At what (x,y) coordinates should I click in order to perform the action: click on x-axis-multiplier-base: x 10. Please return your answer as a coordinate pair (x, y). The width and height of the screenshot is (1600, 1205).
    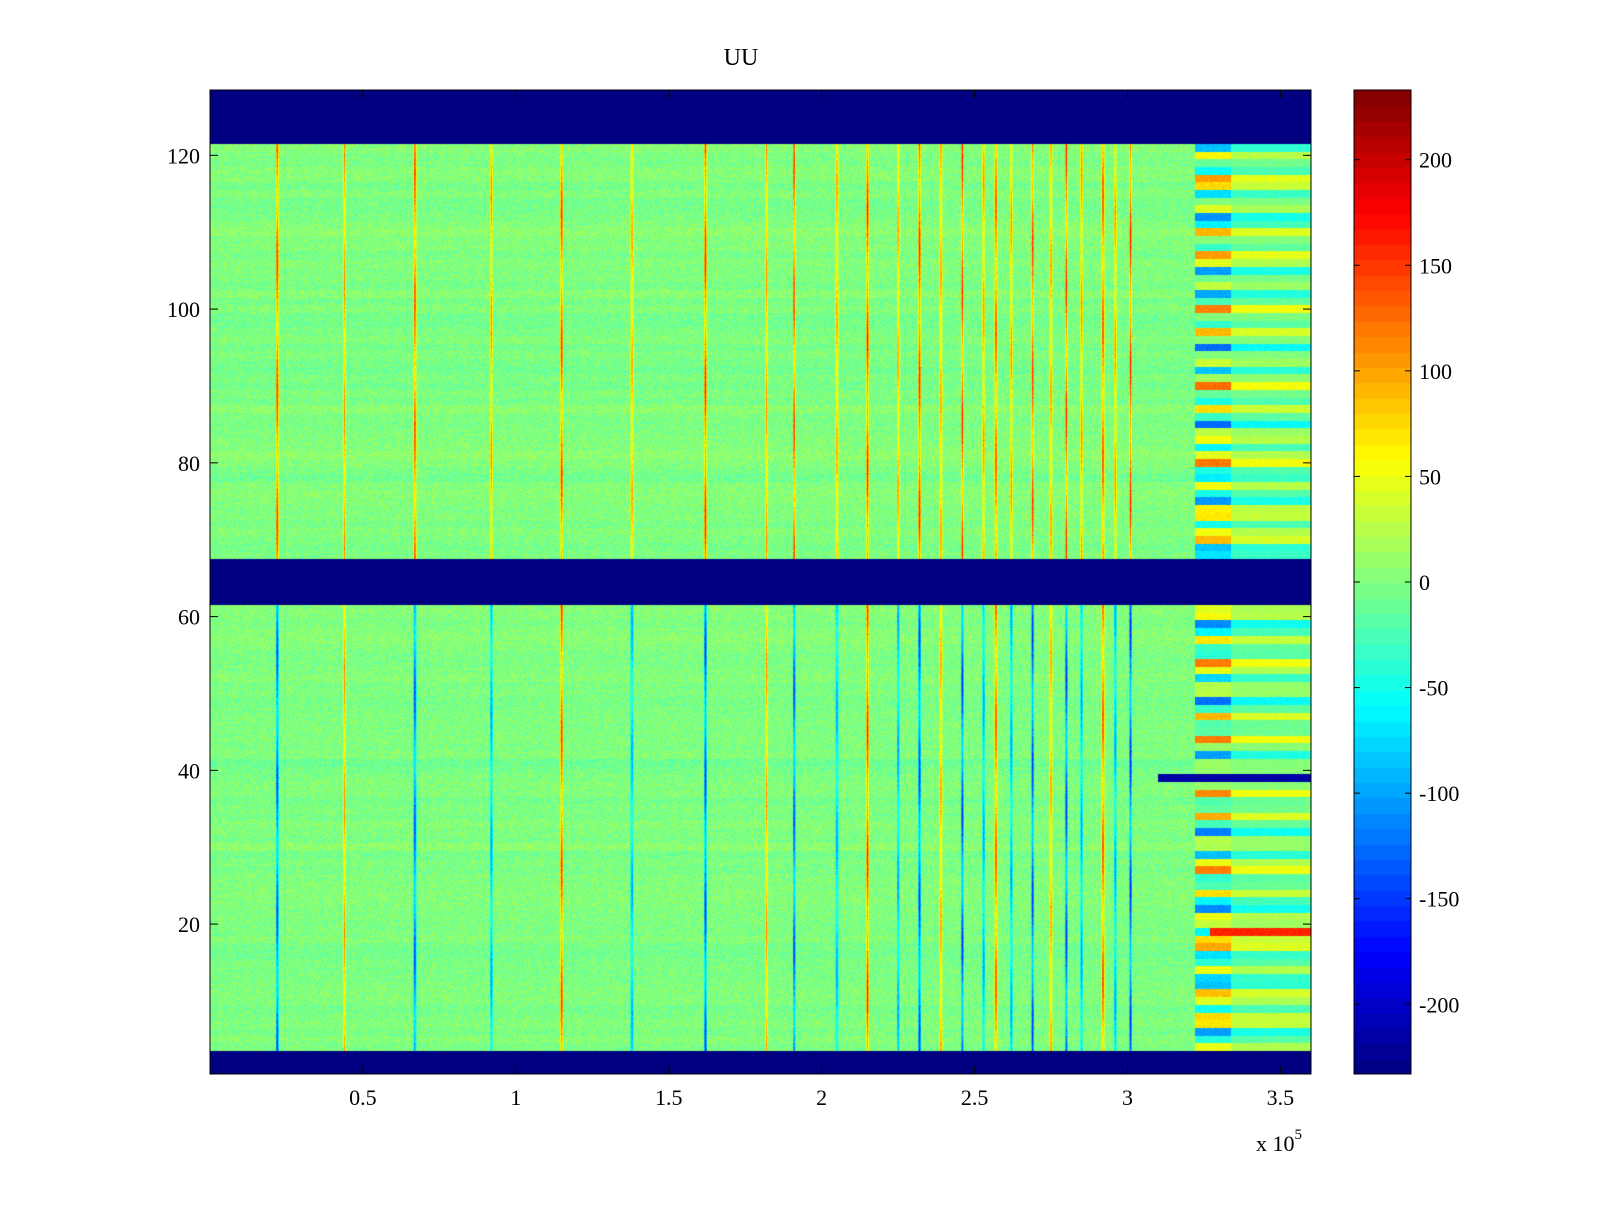
    Looking at the image, I should click on (1275, 1143).